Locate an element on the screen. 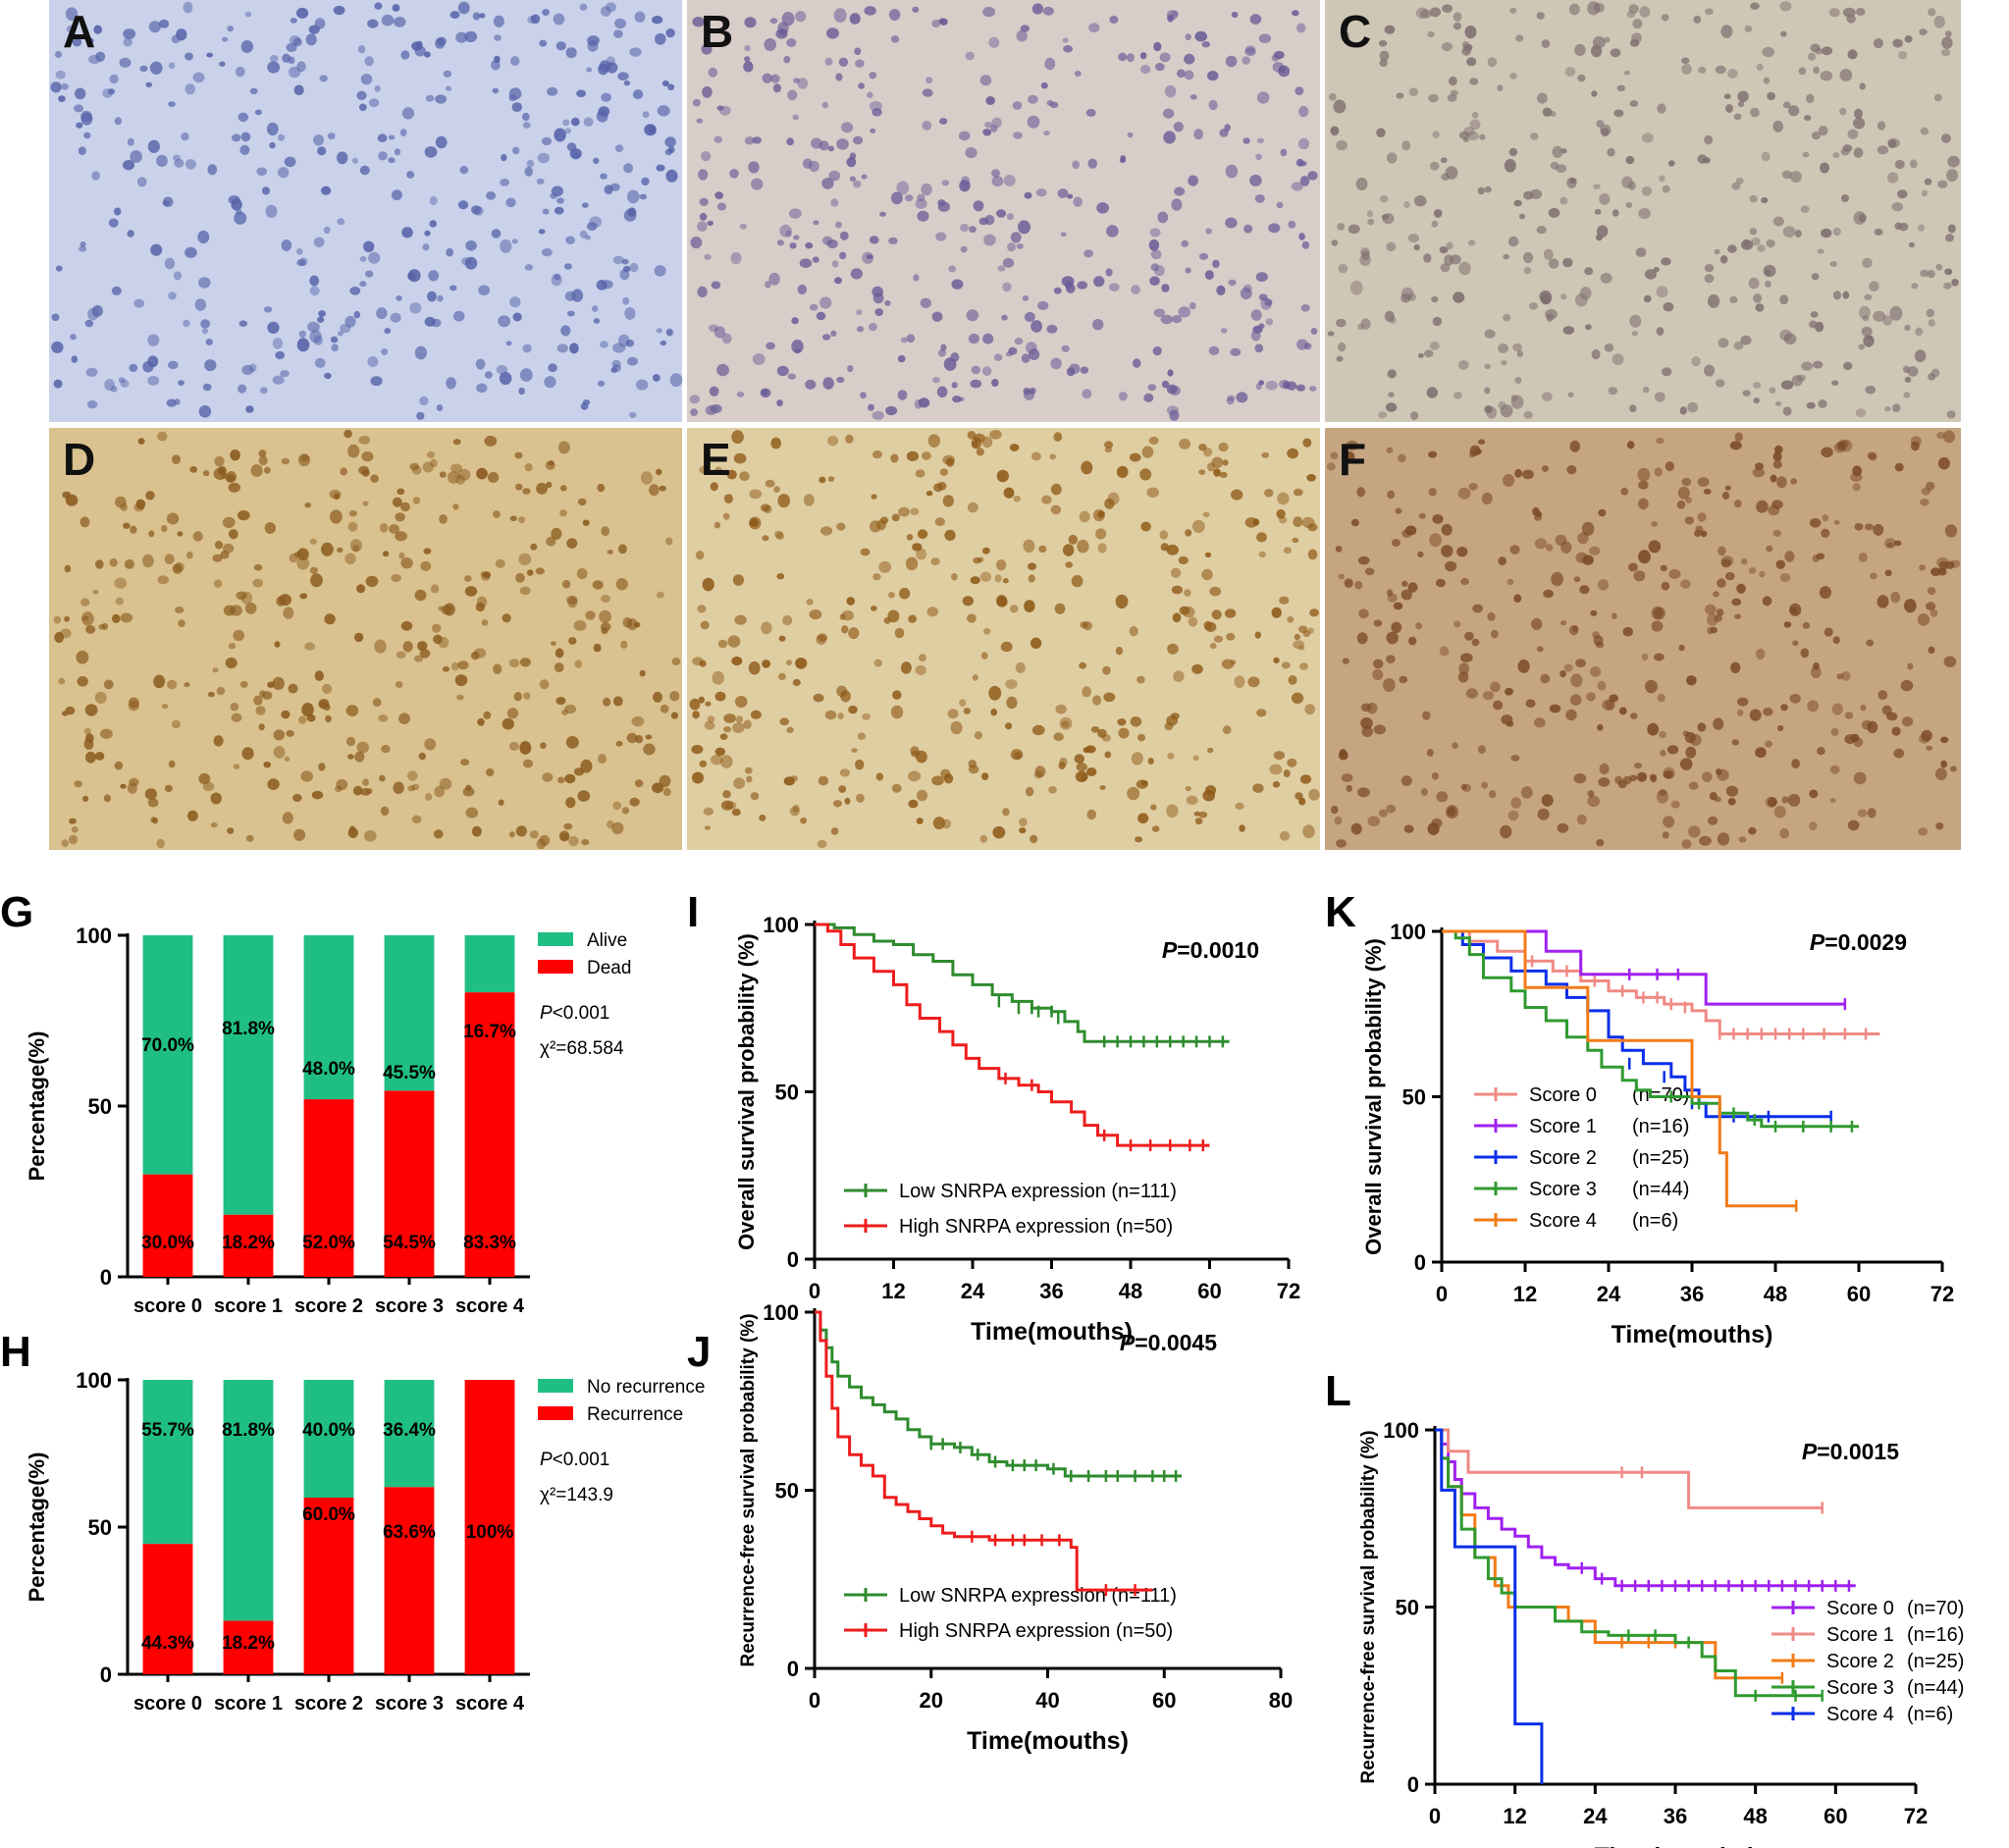 The height and width of the screenshot is (1848, 2009). data-label: 60.0% is located at coordinates (328, 1515).